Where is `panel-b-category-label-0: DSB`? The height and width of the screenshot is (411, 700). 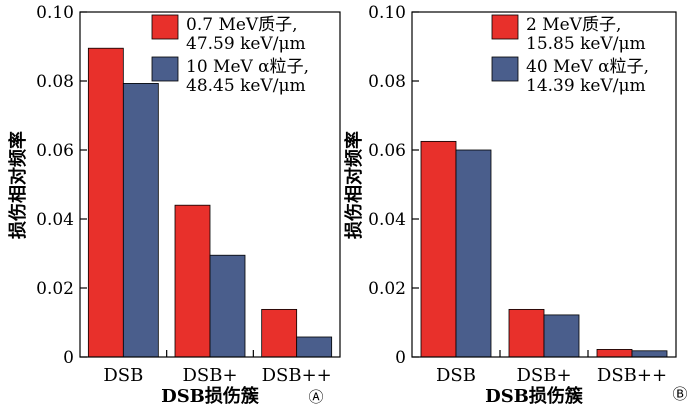 panel-b-category-label-0: DSB is located at coordinates (456, 375).